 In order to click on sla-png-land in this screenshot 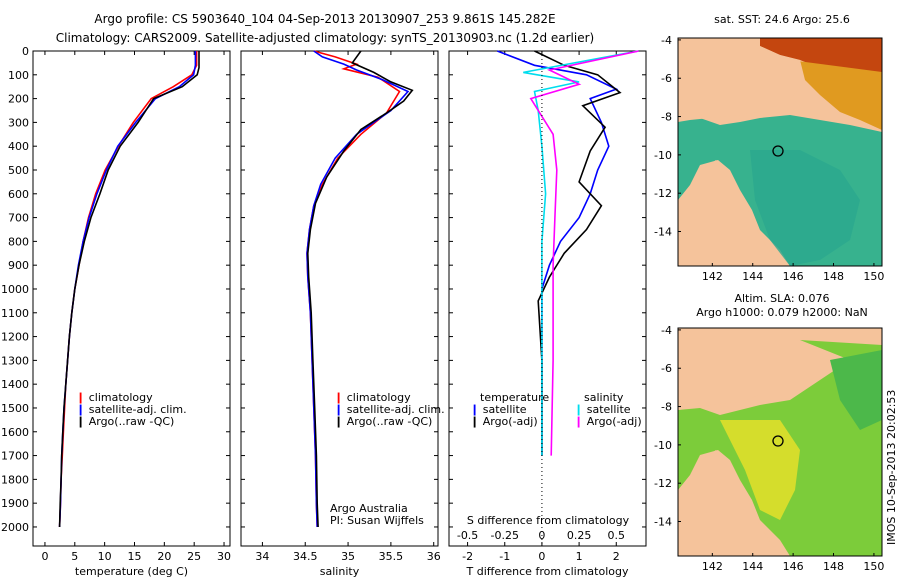, I will do `click(739, 369)`.